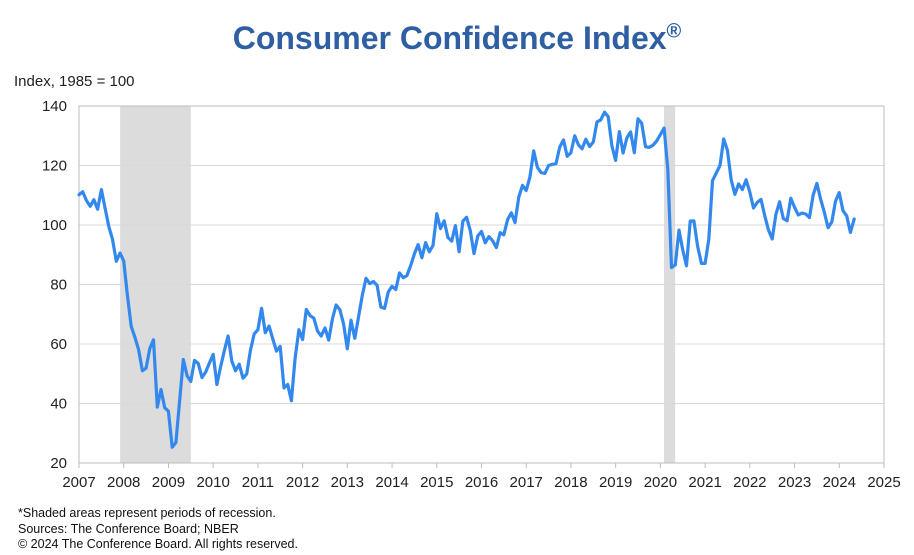 The width and height of the screenshot is (914, 555). Describe the element at coordinates (78, 482) in the screenshot. I see `x-tick-label: 2007` at that location.